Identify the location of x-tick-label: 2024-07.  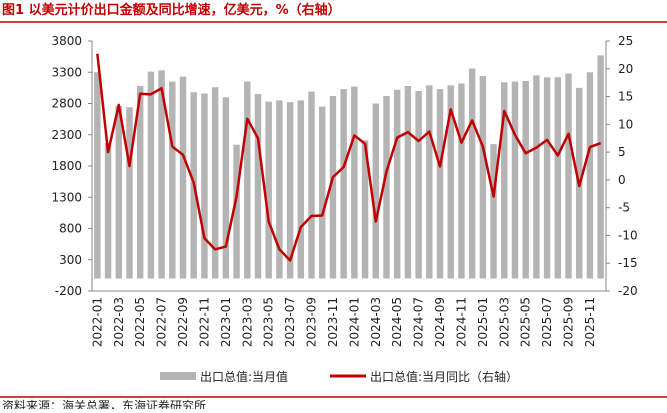
(419, 322).